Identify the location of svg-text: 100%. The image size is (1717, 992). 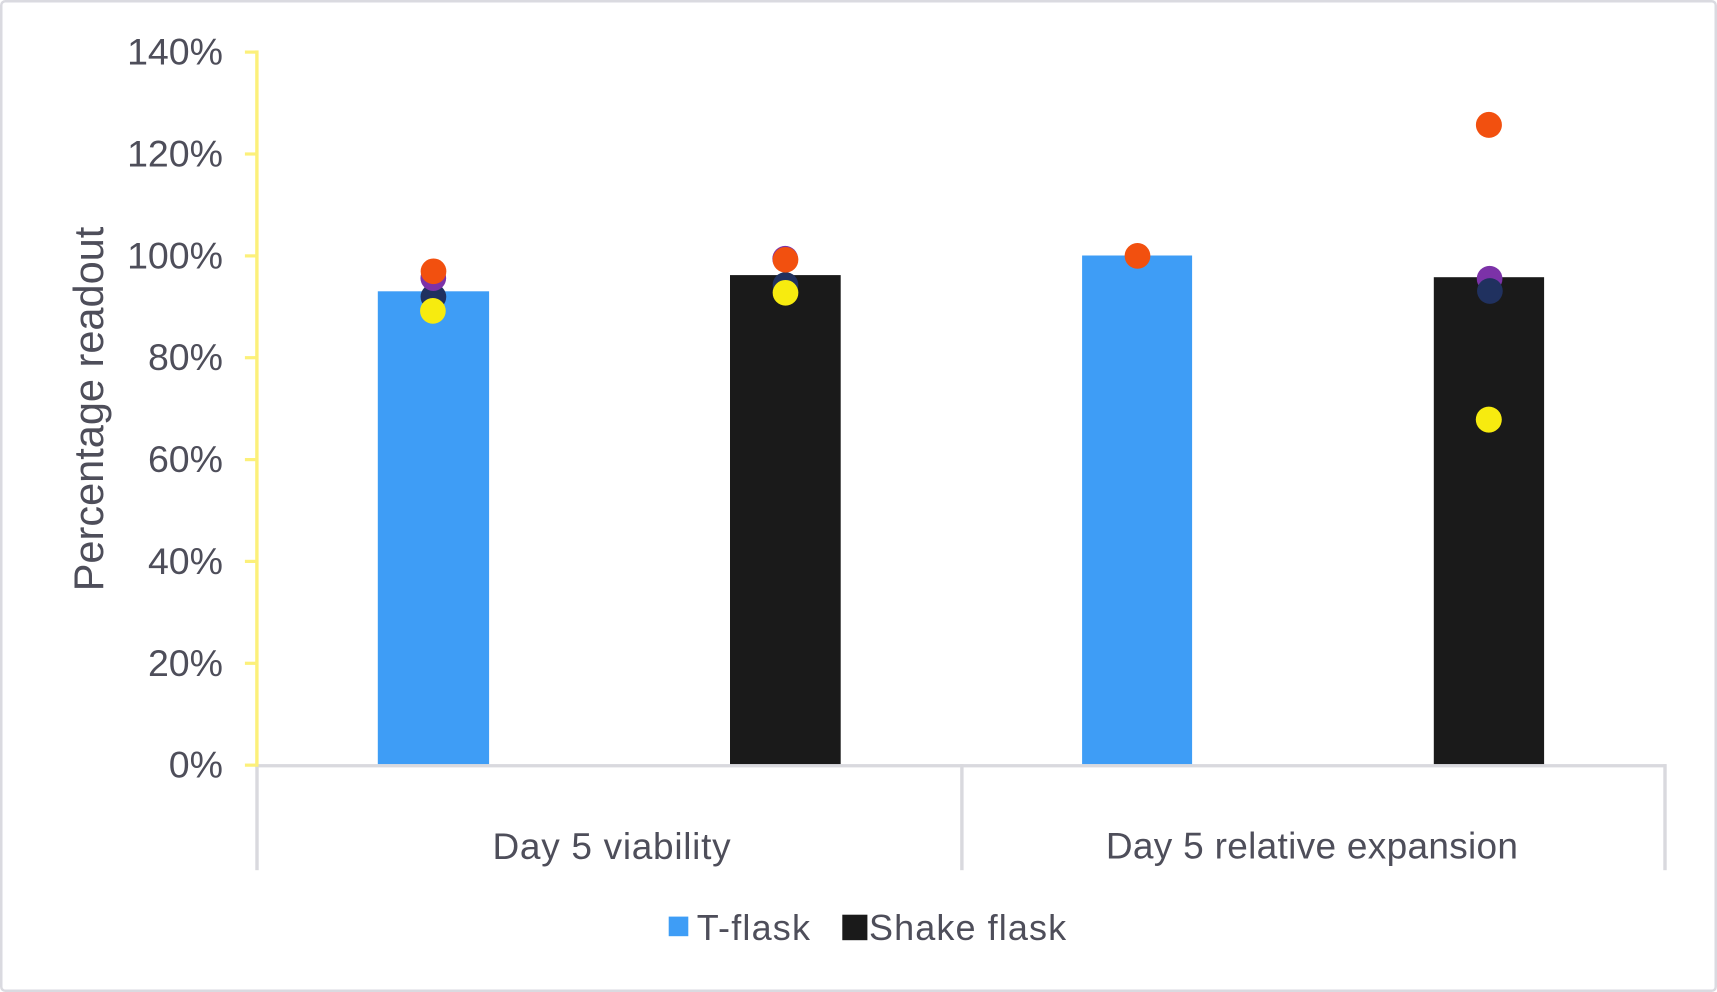
(175, 255).